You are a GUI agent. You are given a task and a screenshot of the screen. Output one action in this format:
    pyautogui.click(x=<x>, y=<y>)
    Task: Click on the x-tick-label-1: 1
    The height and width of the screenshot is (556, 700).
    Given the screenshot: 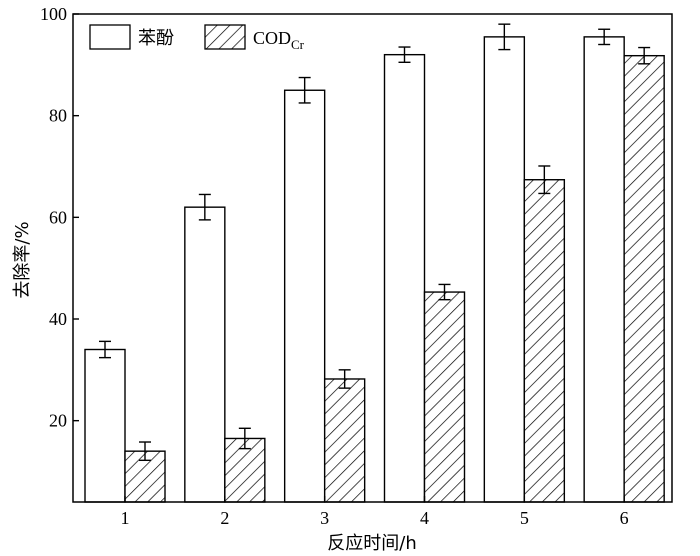 What is the action you would take?
    pyautogui.click(x=125, y=518)
    